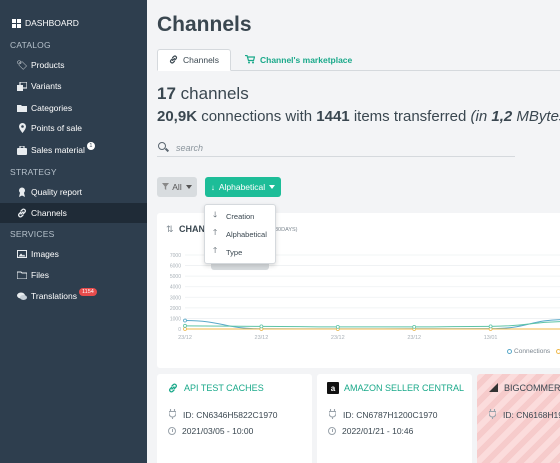  I want to click on size-value: 1,2, so click(502, 116).